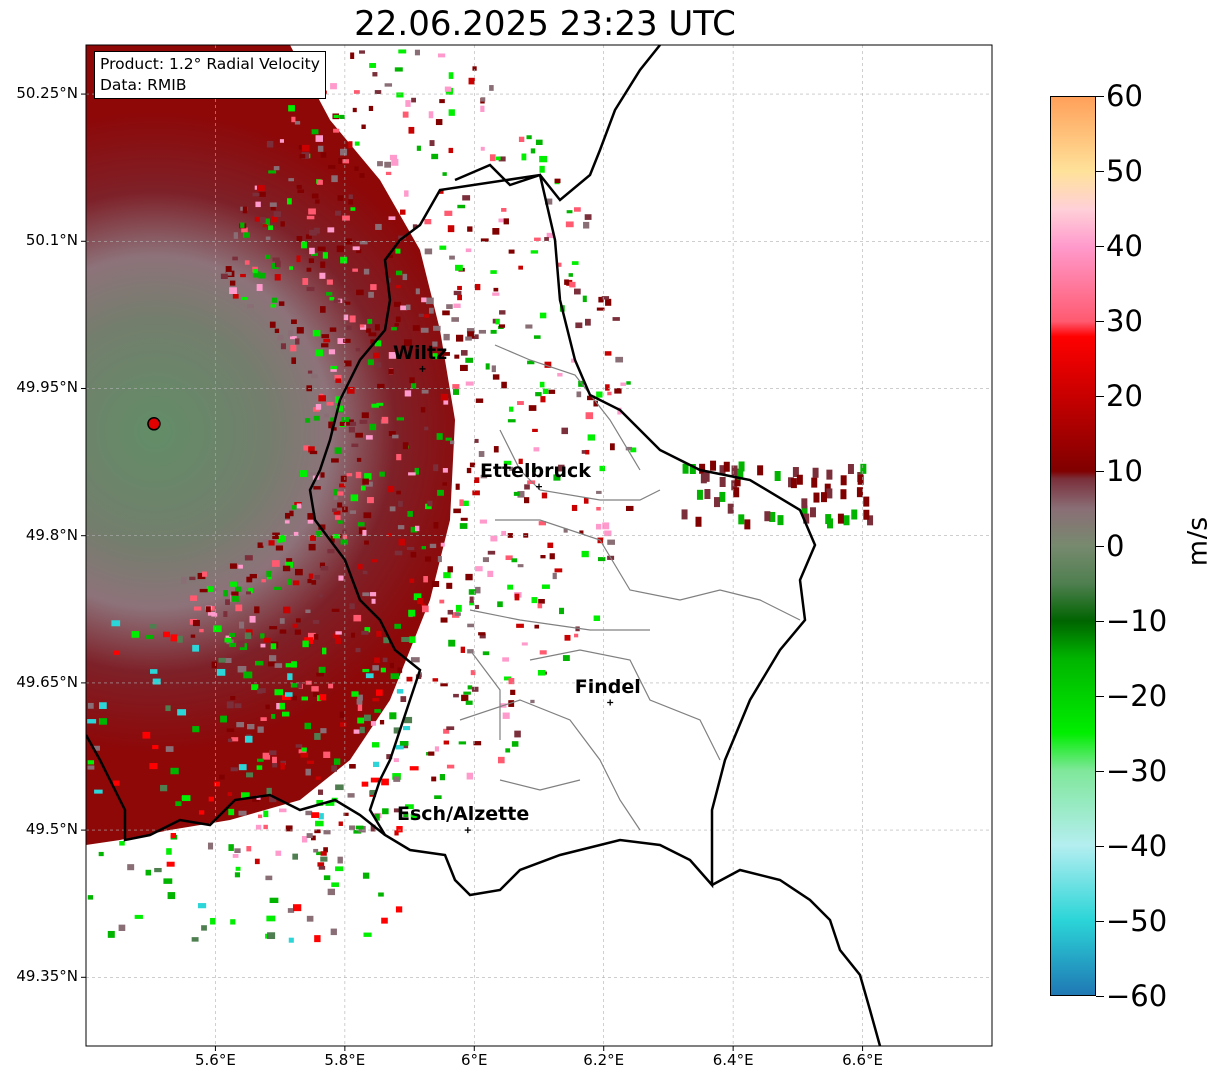  I want to click on colorbar-tick-label: 30, so click(1124, 321).